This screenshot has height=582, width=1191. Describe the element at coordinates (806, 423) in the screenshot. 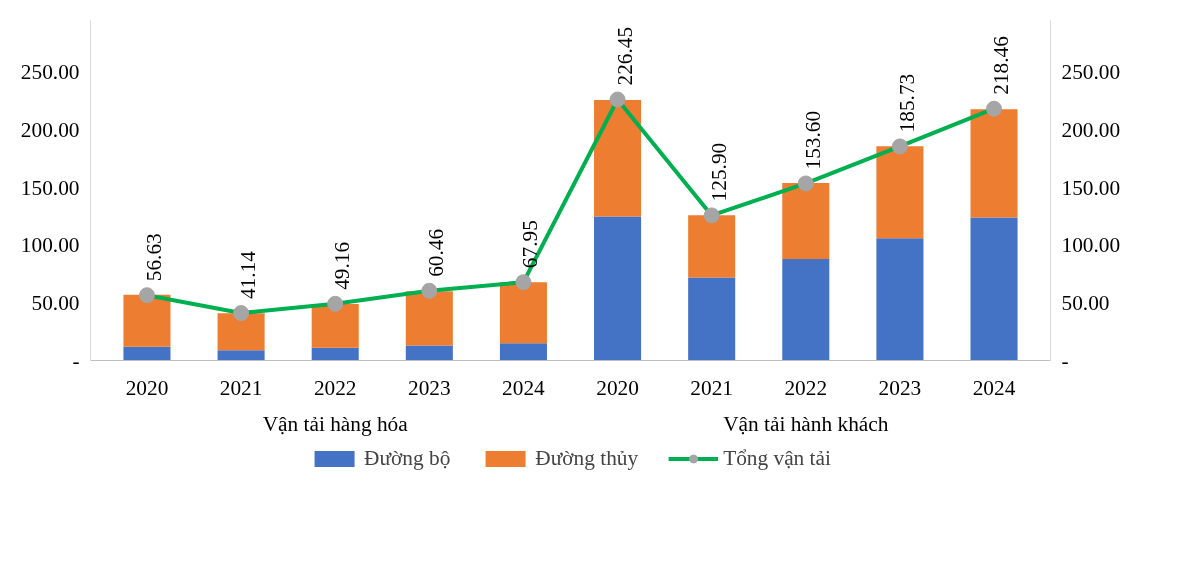

I see `text: Vận tải hành khách` at that location.